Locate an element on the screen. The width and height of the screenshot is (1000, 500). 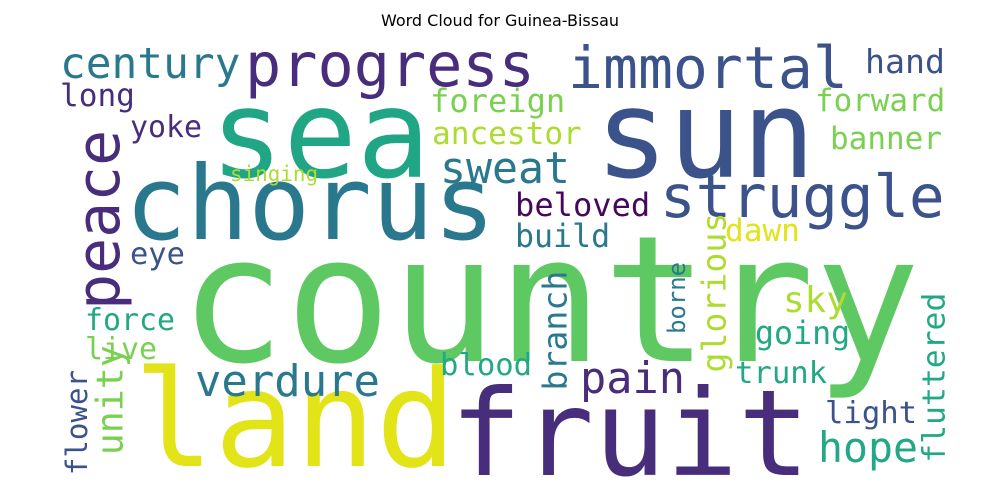
word-fruit: fruit is located at coordinates (630, 424).